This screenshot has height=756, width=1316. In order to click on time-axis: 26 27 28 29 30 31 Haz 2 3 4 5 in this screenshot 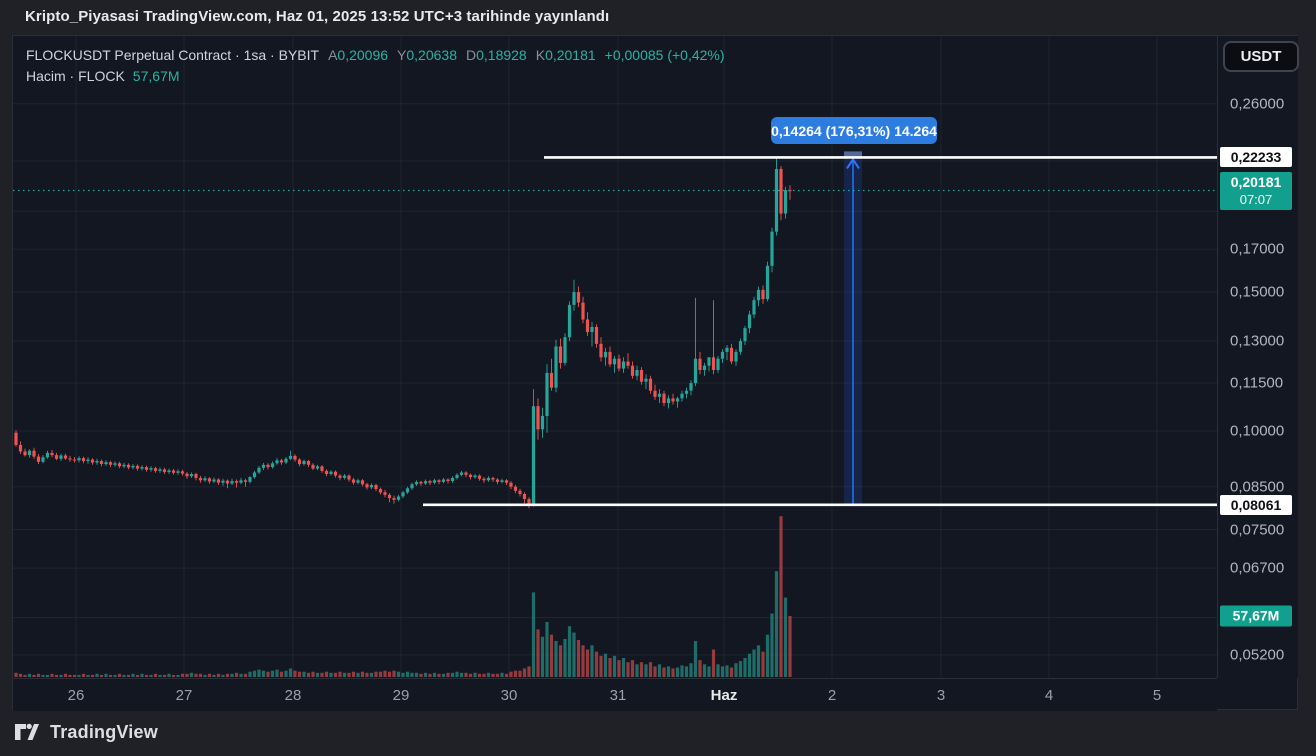, I will do `click(615, 694)`.